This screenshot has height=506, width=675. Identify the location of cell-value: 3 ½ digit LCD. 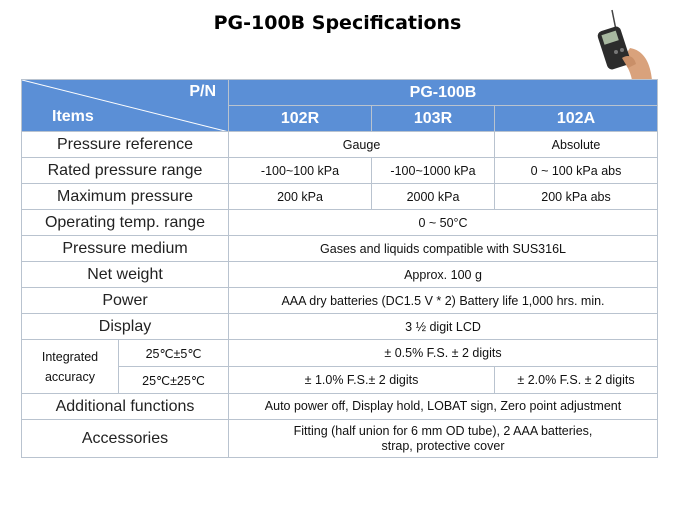
(443, 326).